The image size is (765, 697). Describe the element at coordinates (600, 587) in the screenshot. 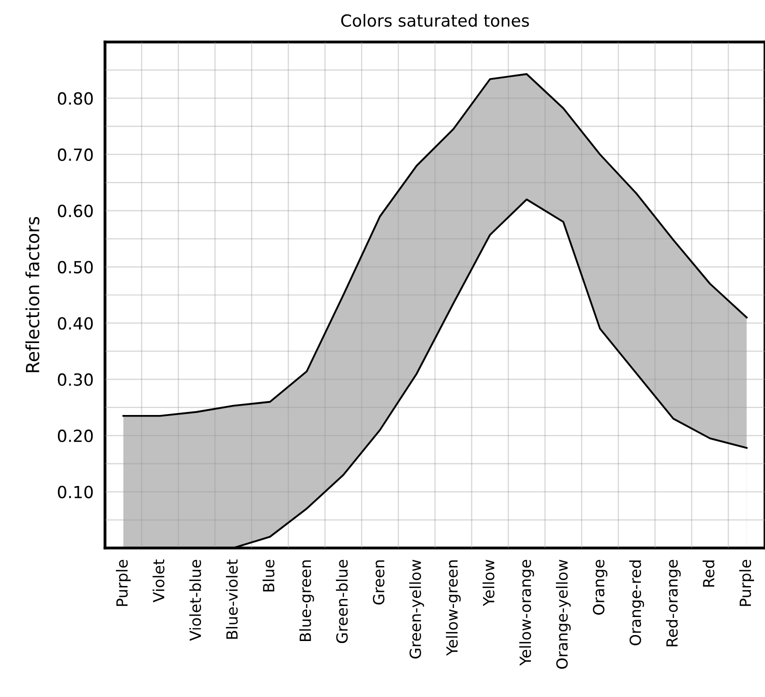

I see `x-tick-label: Orange` at that location.